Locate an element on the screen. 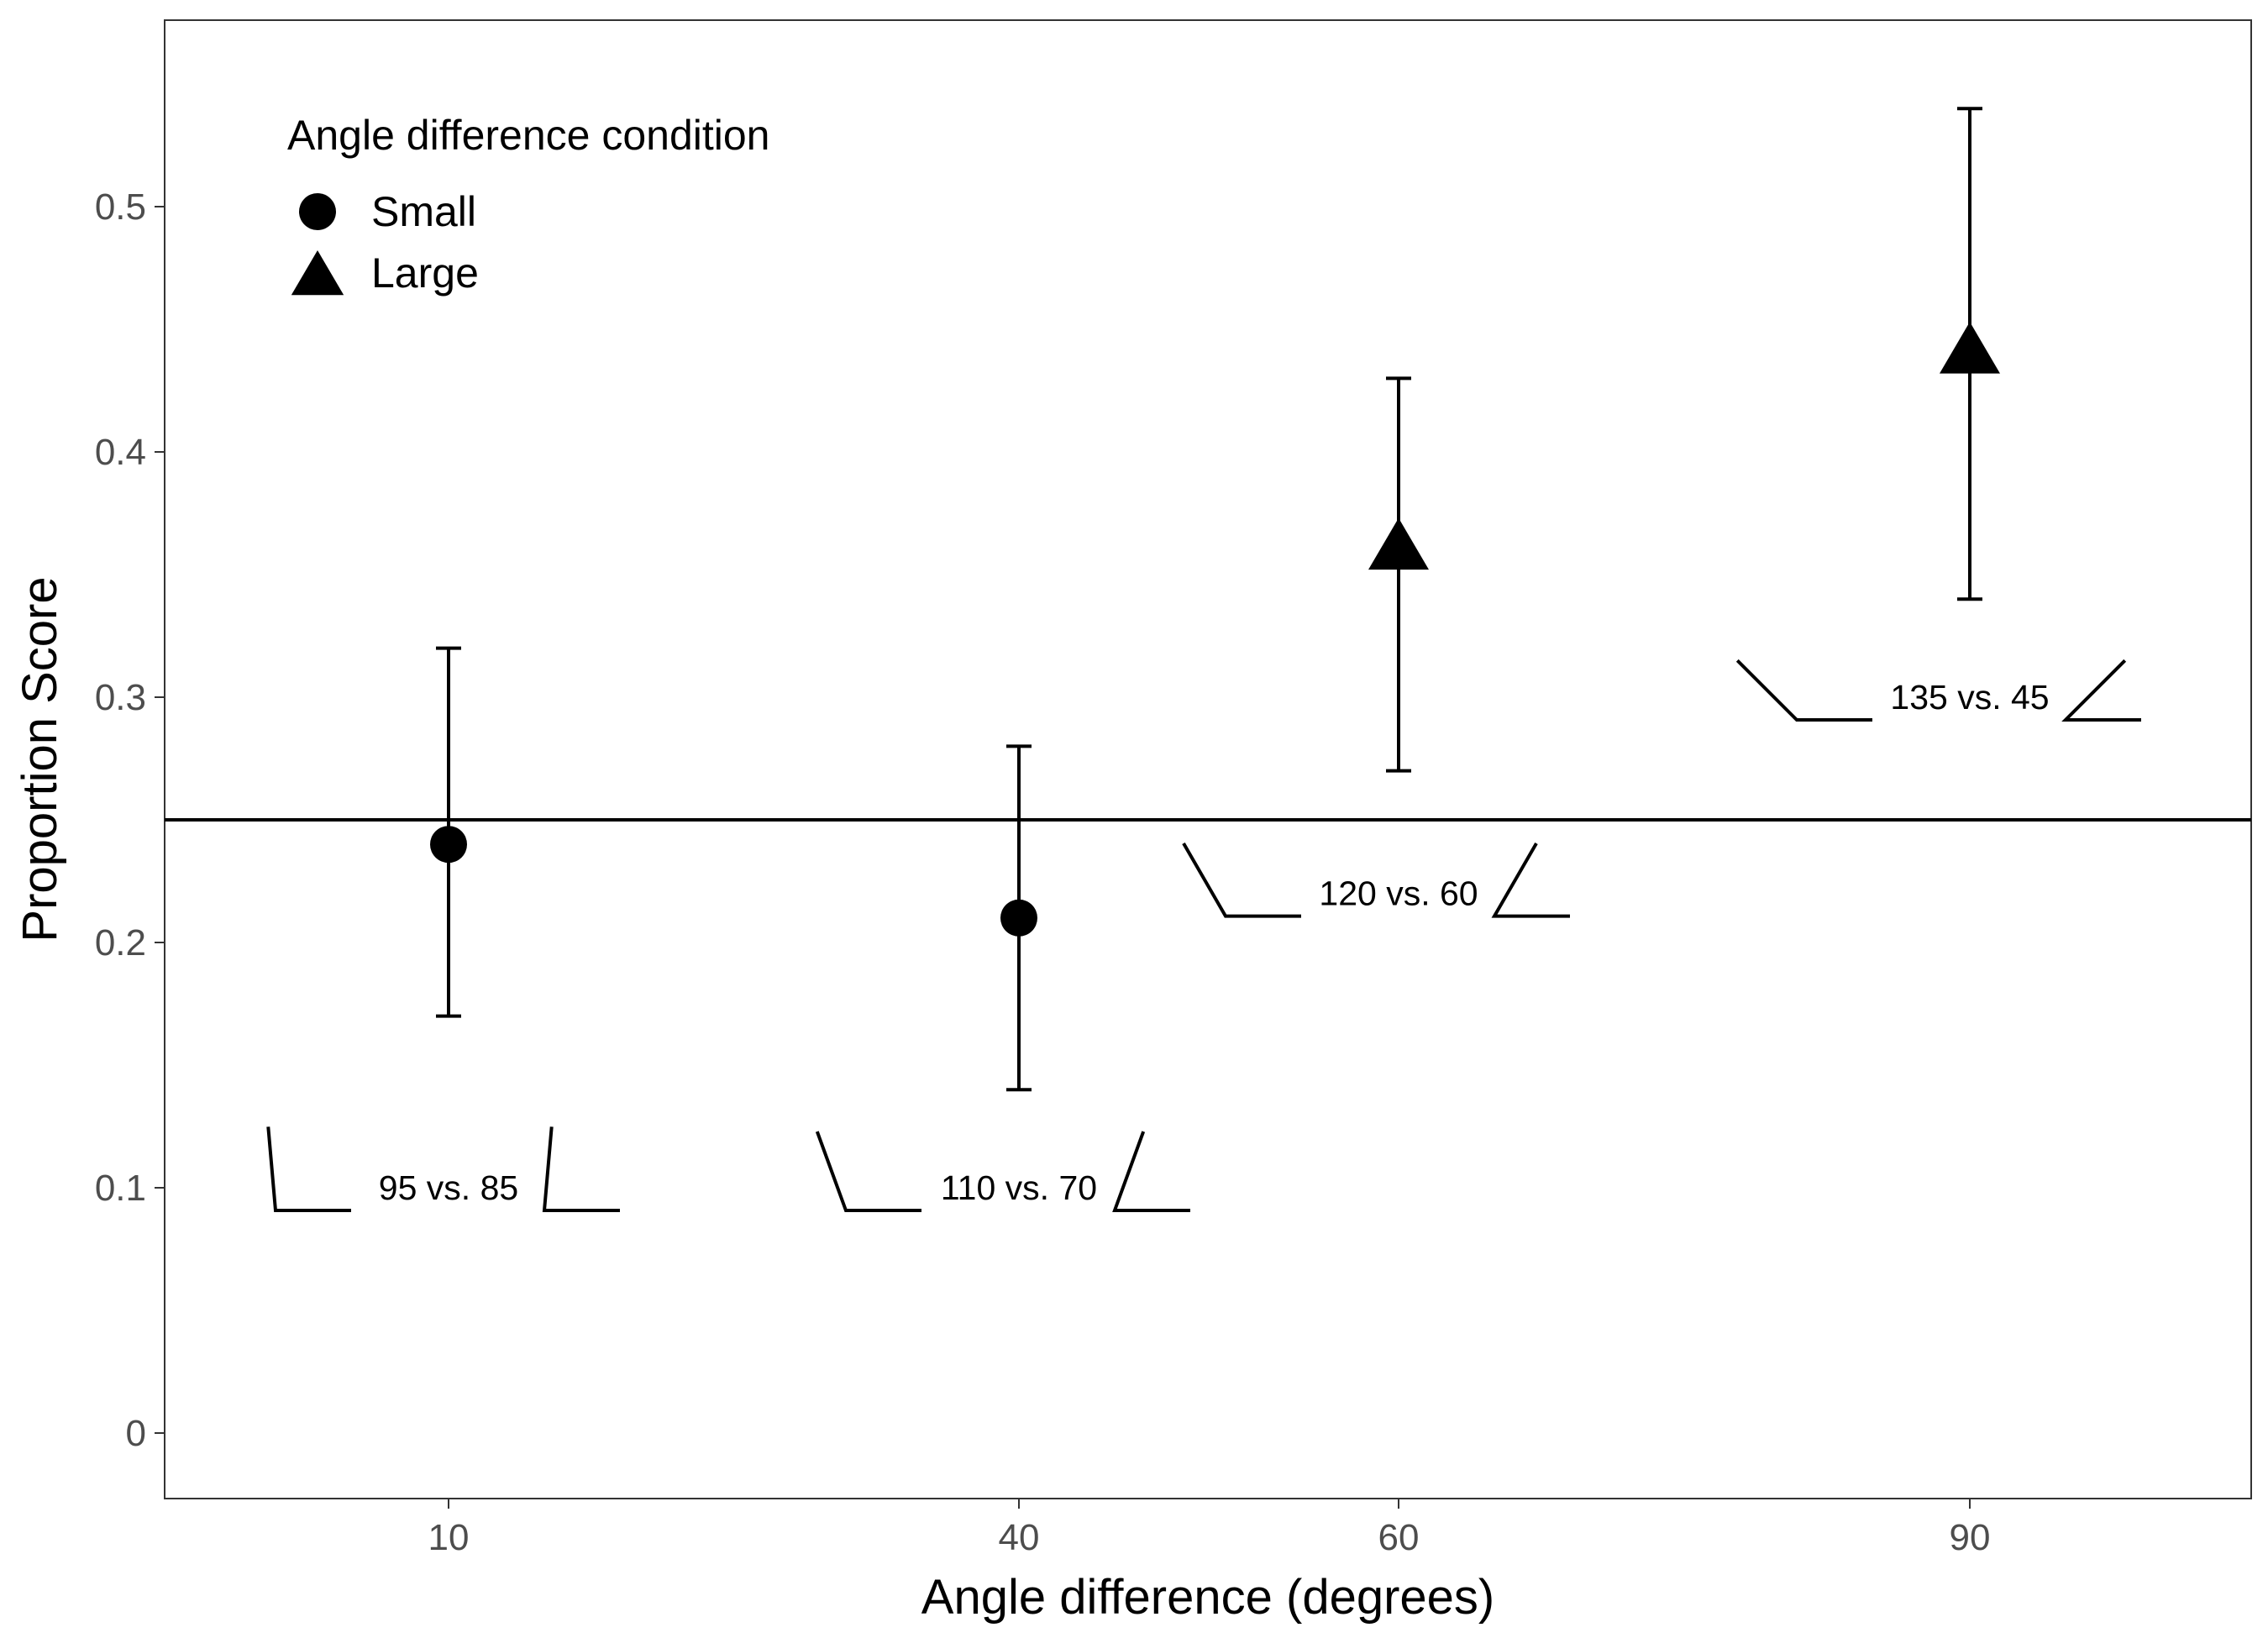 The image size is (2268, 1638). x-tick-label: 60 is located at coordinates (1399, 1537).